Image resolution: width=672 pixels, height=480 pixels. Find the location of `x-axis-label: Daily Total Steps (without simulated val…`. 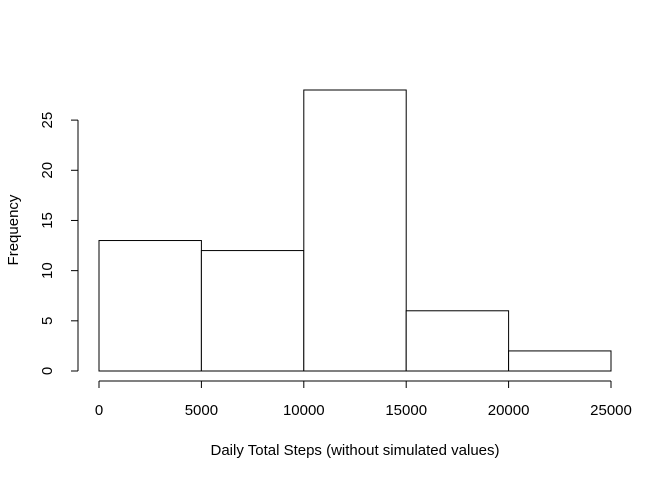

x-axis-label: Daily Total Steps (without simulated val… is located at coordinates (354, 450).